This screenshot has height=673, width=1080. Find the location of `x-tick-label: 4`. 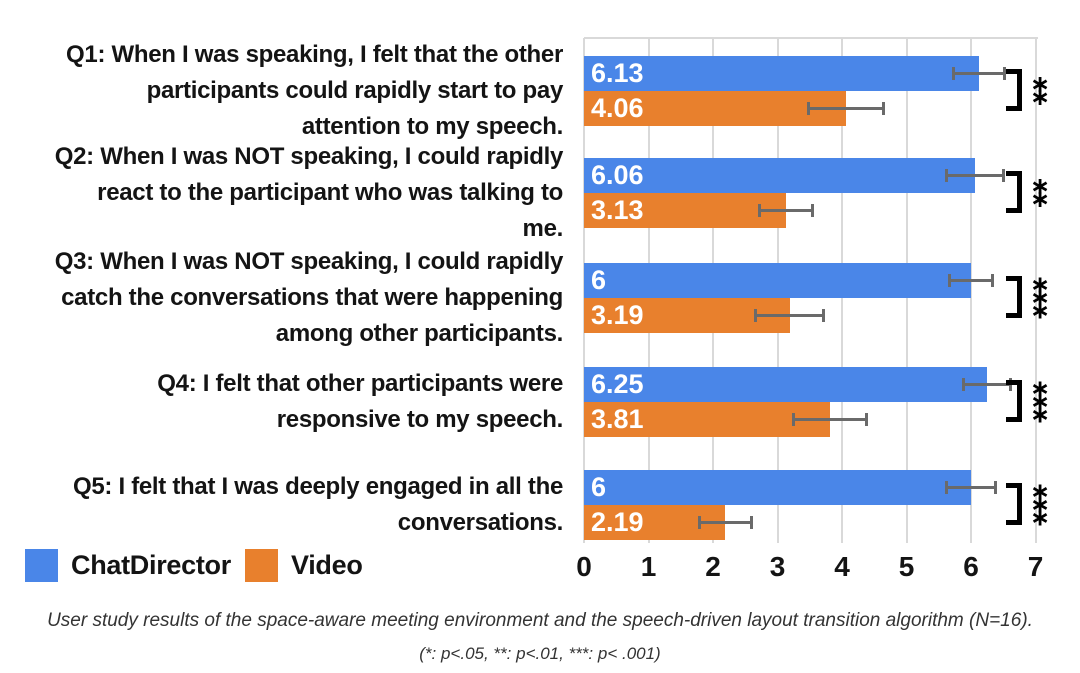

x-tick-label: 4 is located at coordinates (842, 566).